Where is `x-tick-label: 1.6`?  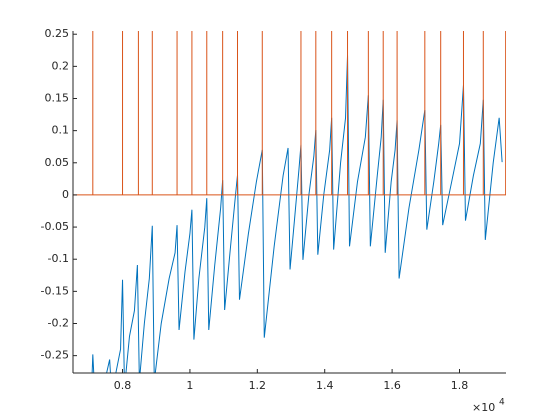
x-tick-label: 1.6 is located at coordinates (392, 385).